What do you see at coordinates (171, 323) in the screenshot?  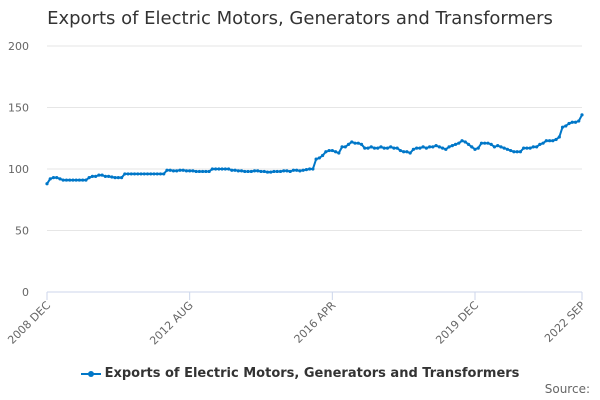 I see `x-tick-label: 2012 AUG` at bounding box center [171, 323].